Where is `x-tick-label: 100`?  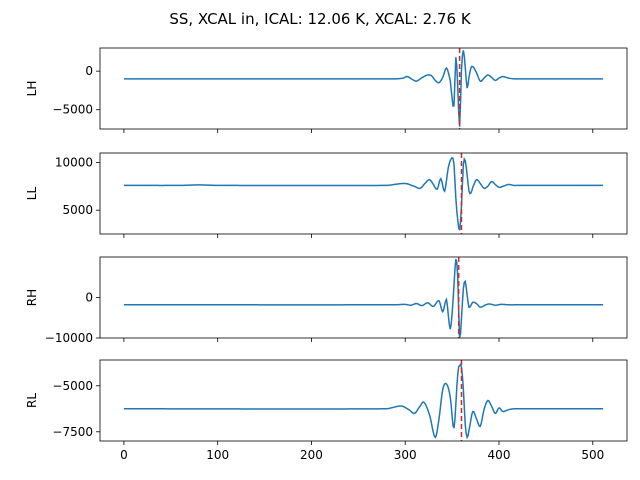
x-tick-label: 100 is located at coordinates (217, 455).